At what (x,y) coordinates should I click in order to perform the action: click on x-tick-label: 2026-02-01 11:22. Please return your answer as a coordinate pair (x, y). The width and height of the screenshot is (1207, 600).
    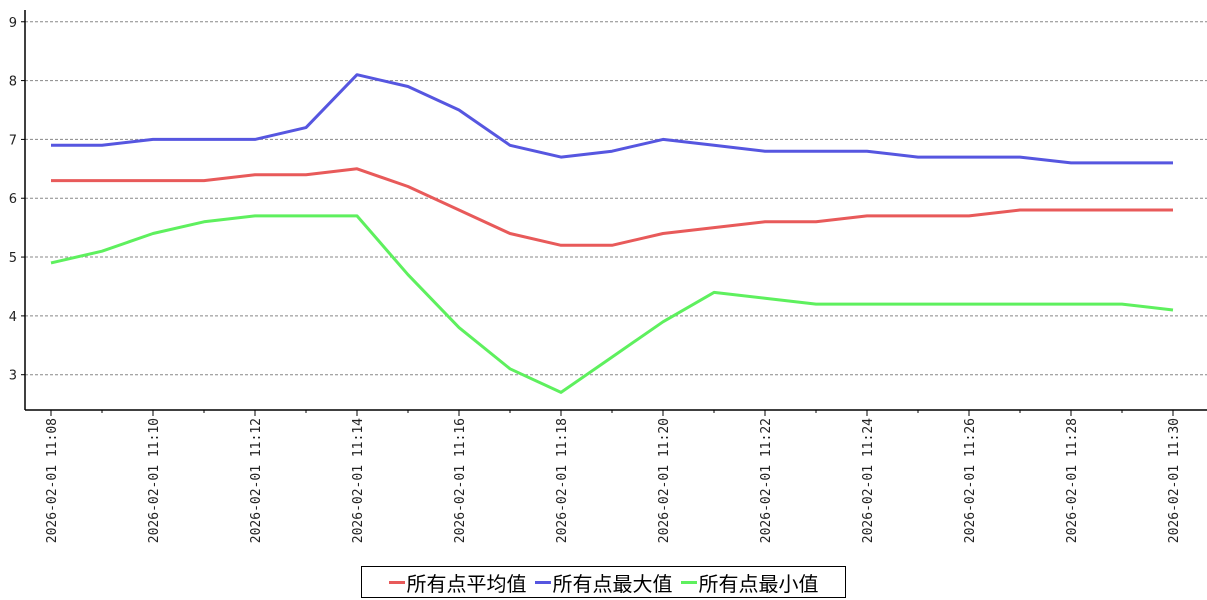
    Looking at the image, I should click on (766, 480).